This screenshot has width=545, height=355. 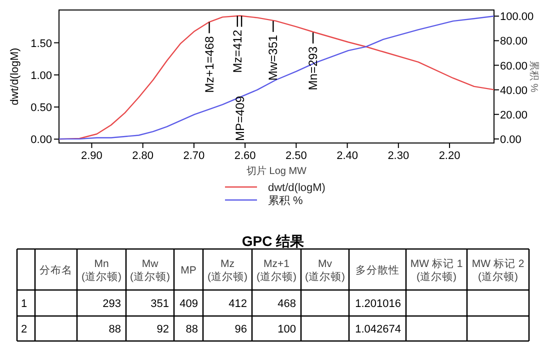 What do you see at coordinates (378, 304) in the screenshot?
I see `text: 1.201016` at bounding box center [378, 304].